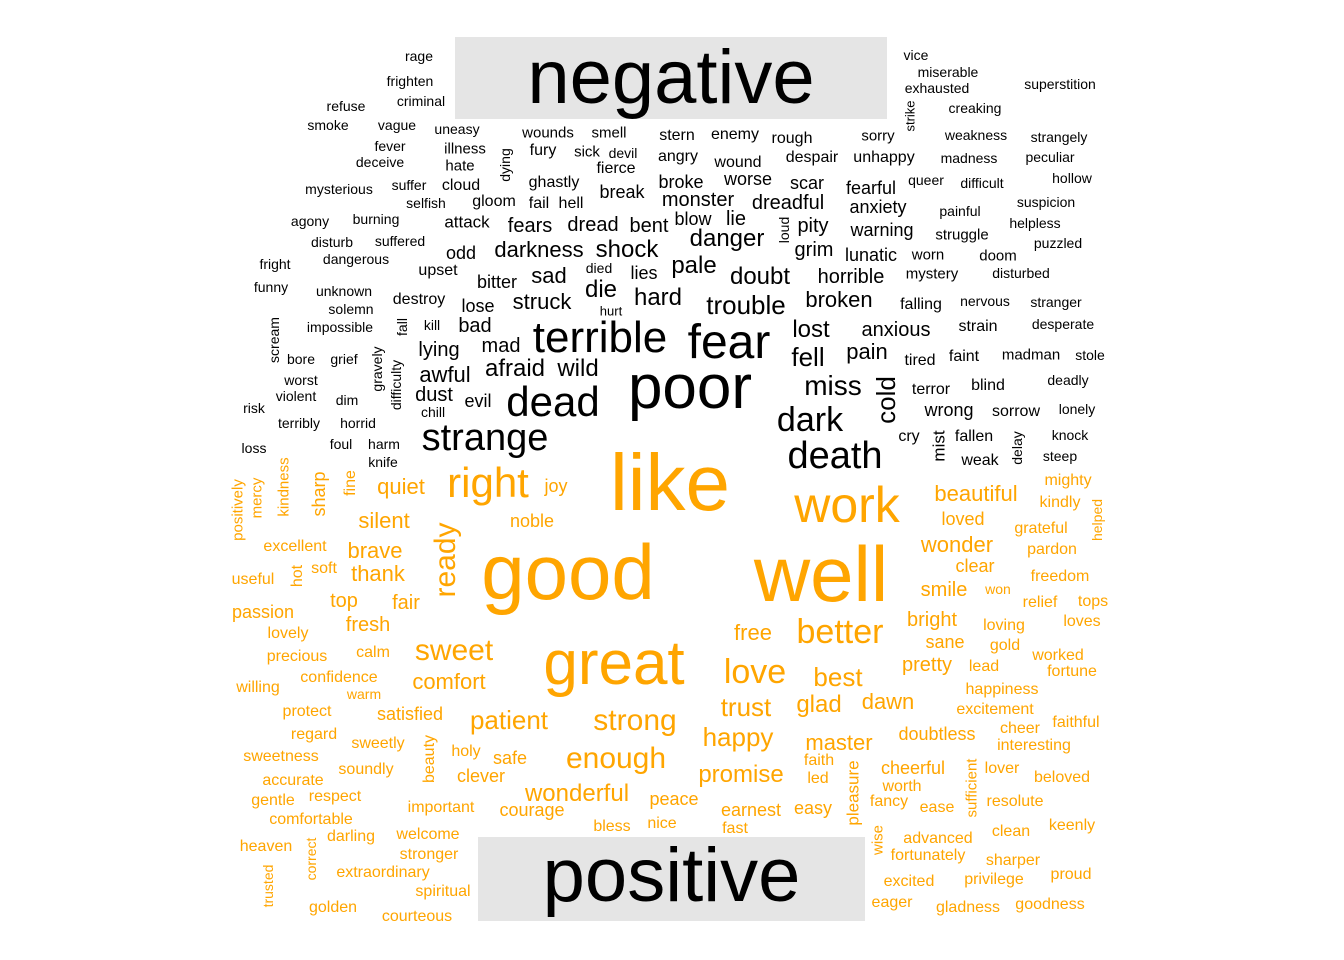 This screenshot has height=960, width=1344. What do you see at coordinates (461, 185) in the screenshot?
I see `word-cloud: cloud` at bounding box center [461, 185].